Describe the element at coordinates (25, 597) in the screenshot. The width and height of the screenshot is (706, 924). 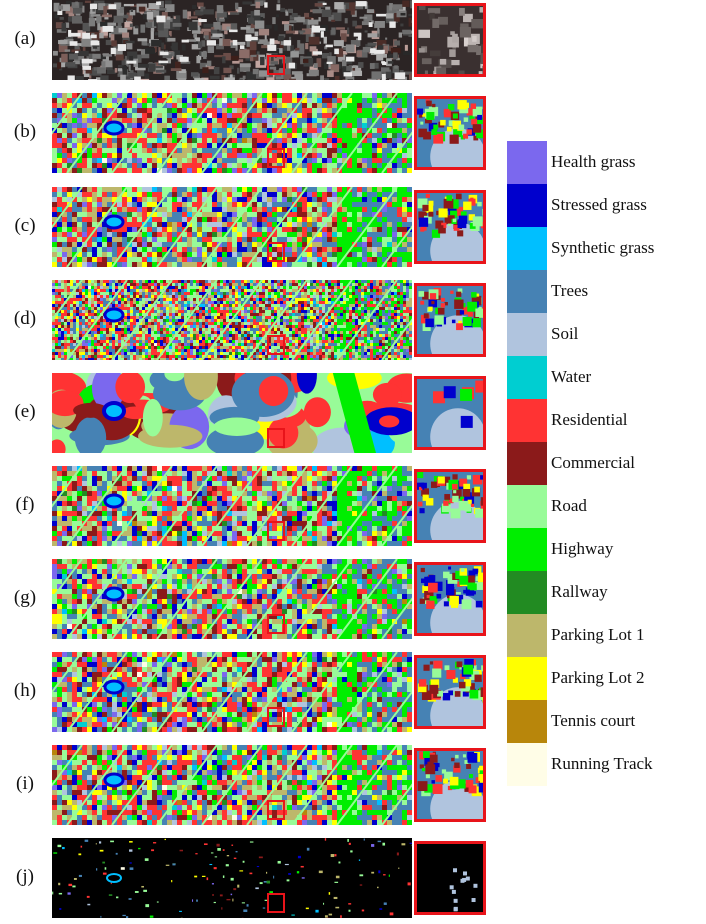
I see `row-label: (g)` at that location.